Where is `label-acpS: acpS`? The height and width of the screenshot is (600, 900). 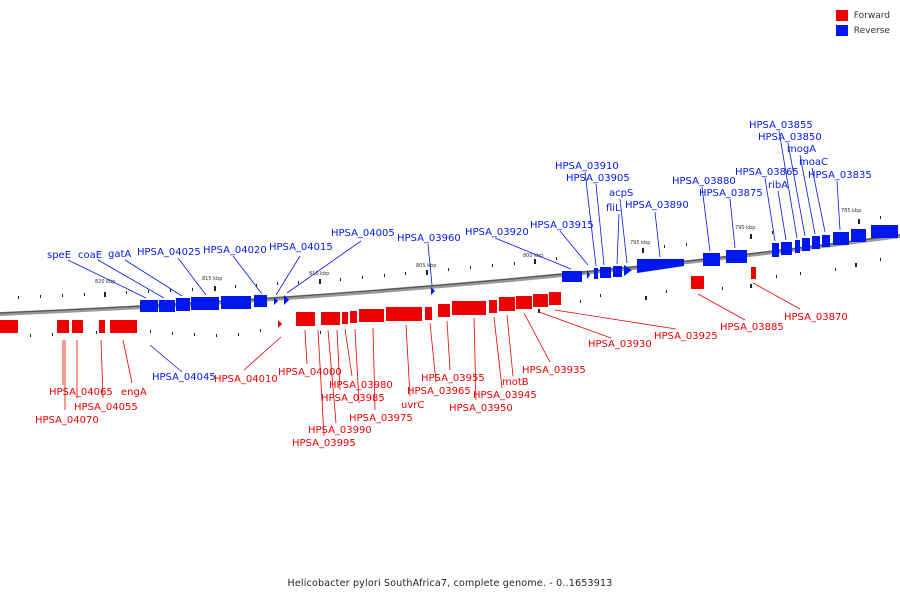
label-acpS: acpS is located at coordinates (621, 193).